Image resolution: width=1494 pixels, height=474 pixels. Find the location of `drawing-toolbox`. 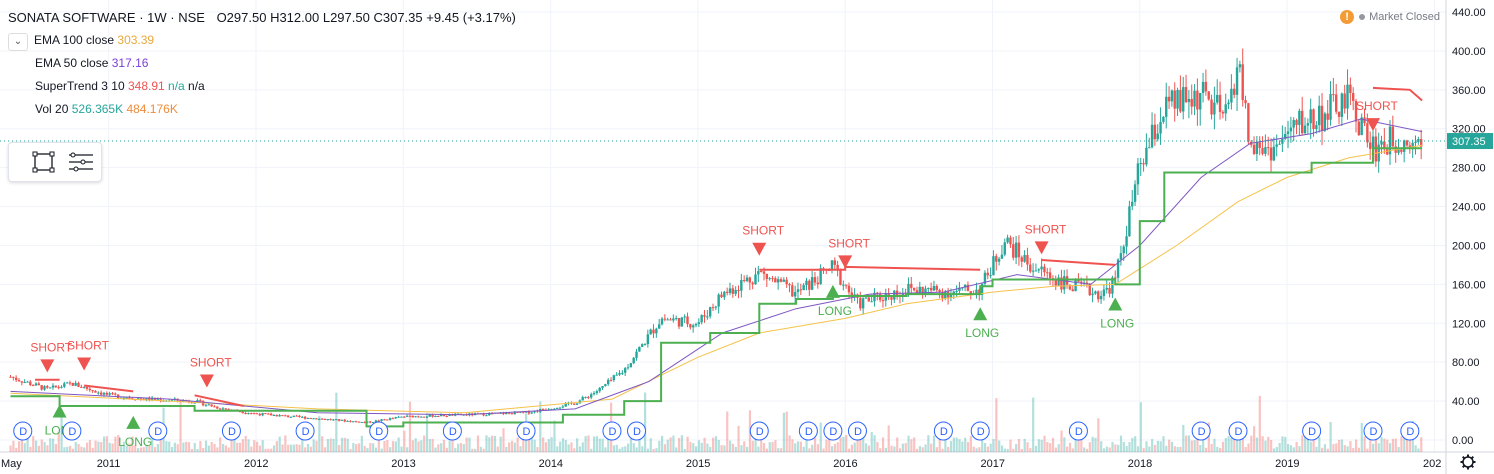

drawing-toolbox is located at coordinates (55, 162).